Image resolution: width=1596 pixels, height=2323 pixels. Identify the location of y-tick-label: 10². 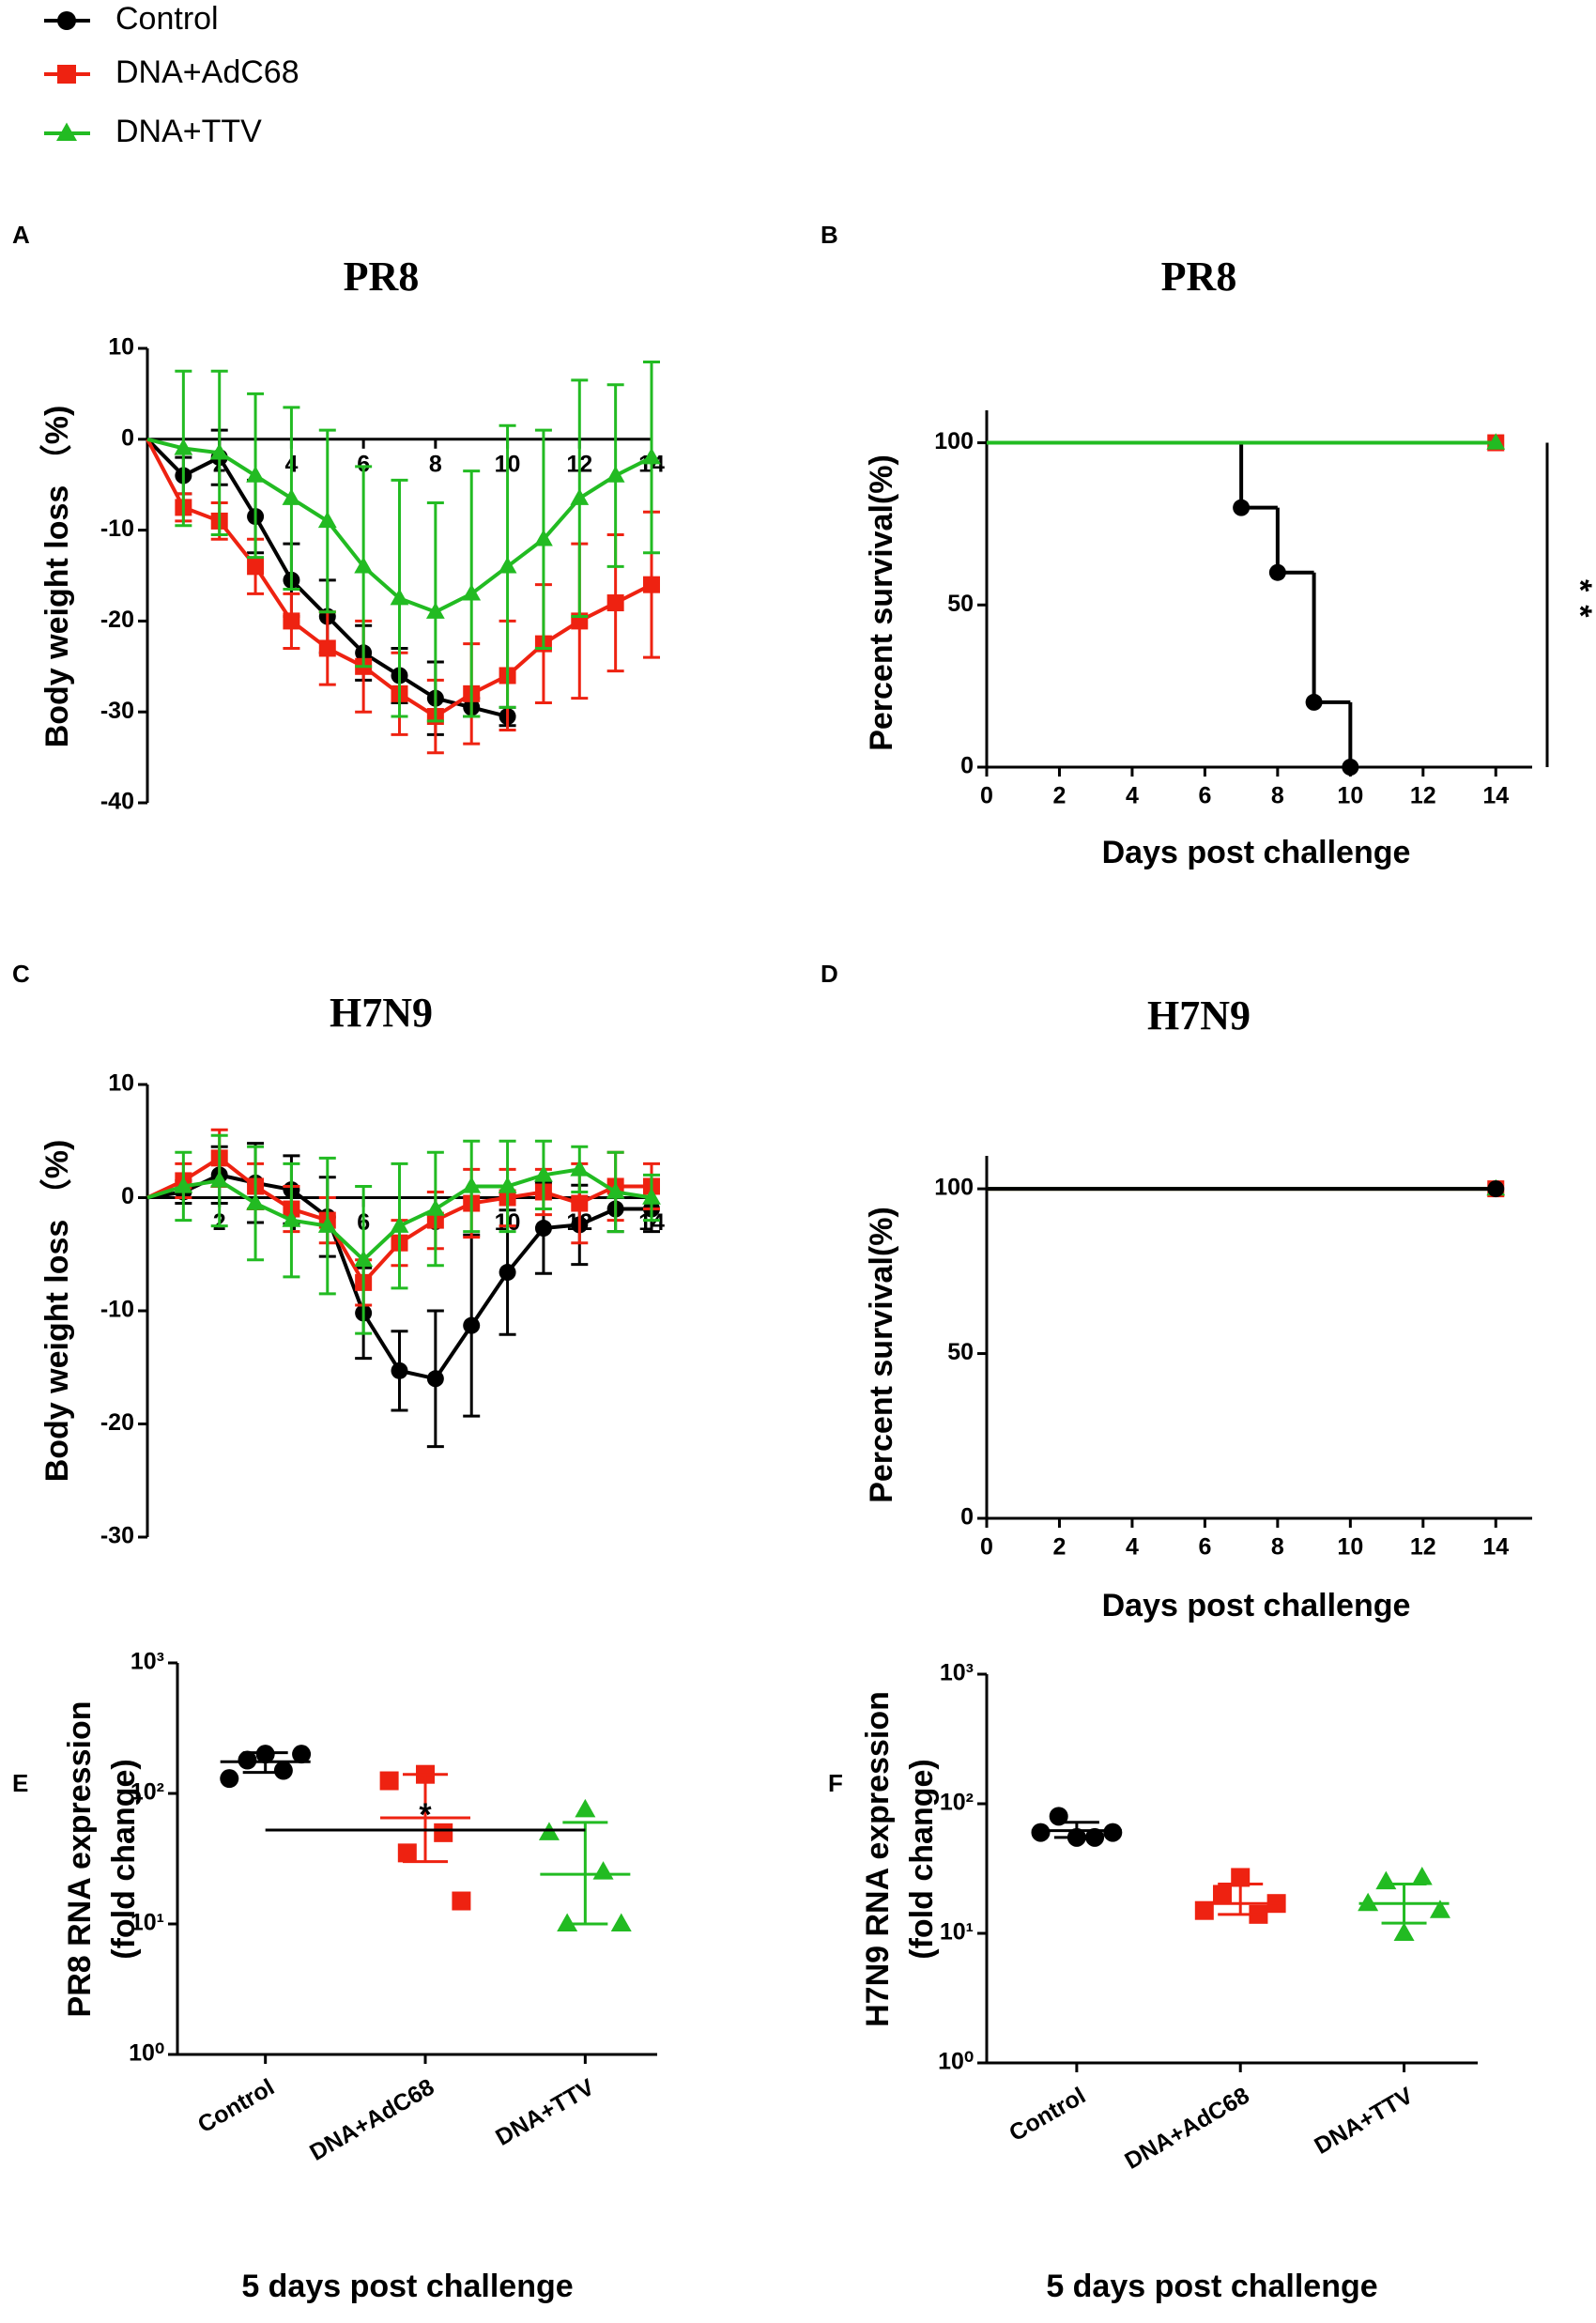
(957, 1803).